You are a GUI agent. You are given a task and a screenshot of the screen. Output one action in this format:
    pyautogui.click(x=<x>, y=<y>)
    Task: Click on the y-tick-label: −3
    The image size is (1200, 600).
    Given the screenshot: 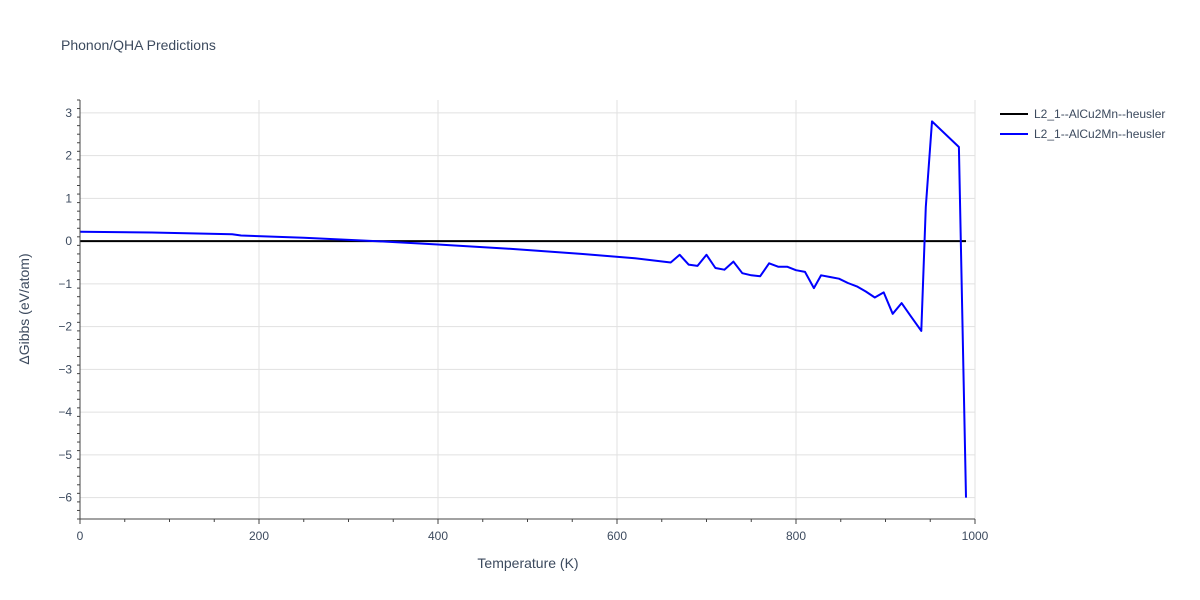 What is the action you would take?
    pyautogui.click(x=65, y=369)
    